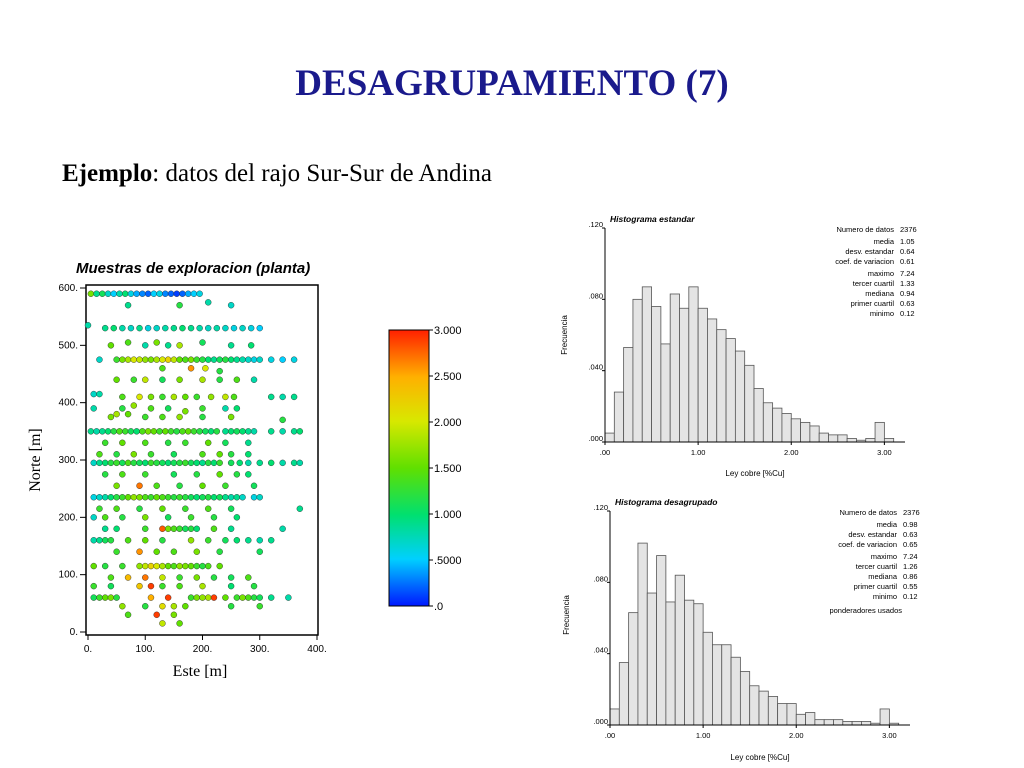 The image size is (1024, 768). What do you see at coordinates (910, 556) in the screenshot?
I see `stat-value: 7.24` at bounding box center [910, 556].